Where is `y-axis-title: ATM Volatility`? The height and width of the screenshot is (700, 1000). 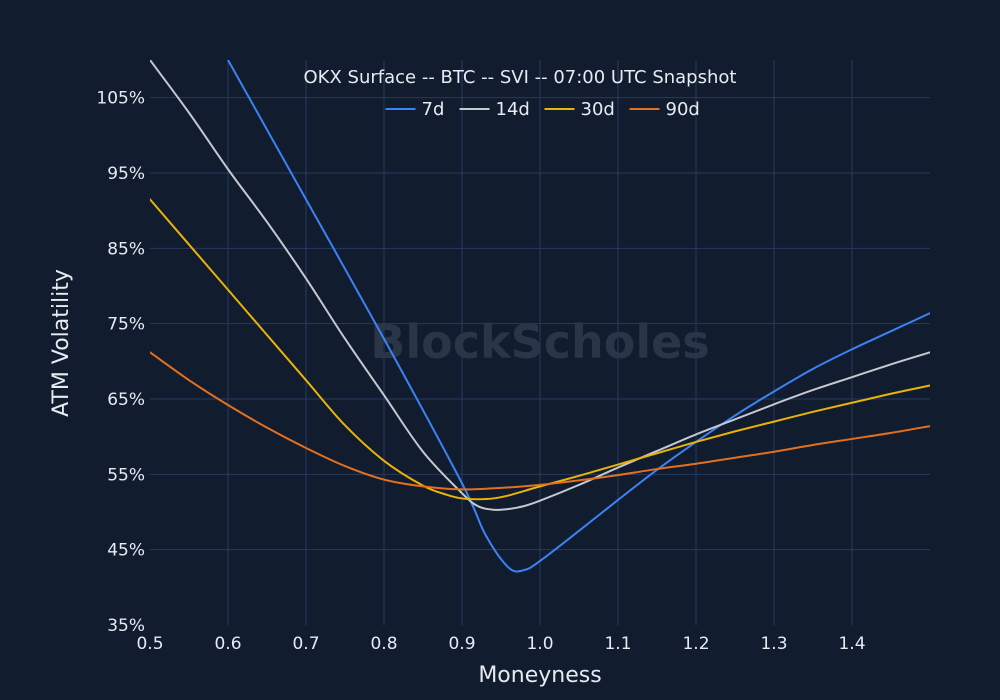 y-axis-title: ATM Volatility is located at coordinates (61, 343).